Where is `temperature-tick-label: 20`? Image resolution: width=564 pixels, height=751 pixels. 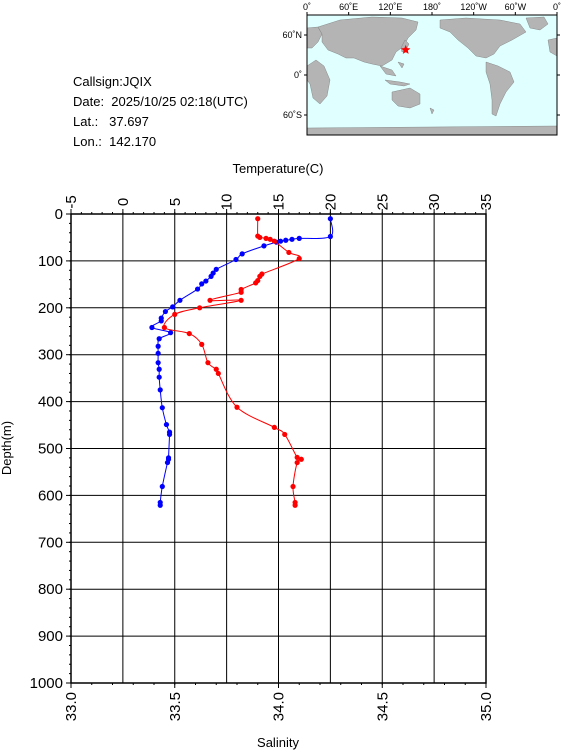 temperature-tick-label: 20 is located at coordinates (330, 202).